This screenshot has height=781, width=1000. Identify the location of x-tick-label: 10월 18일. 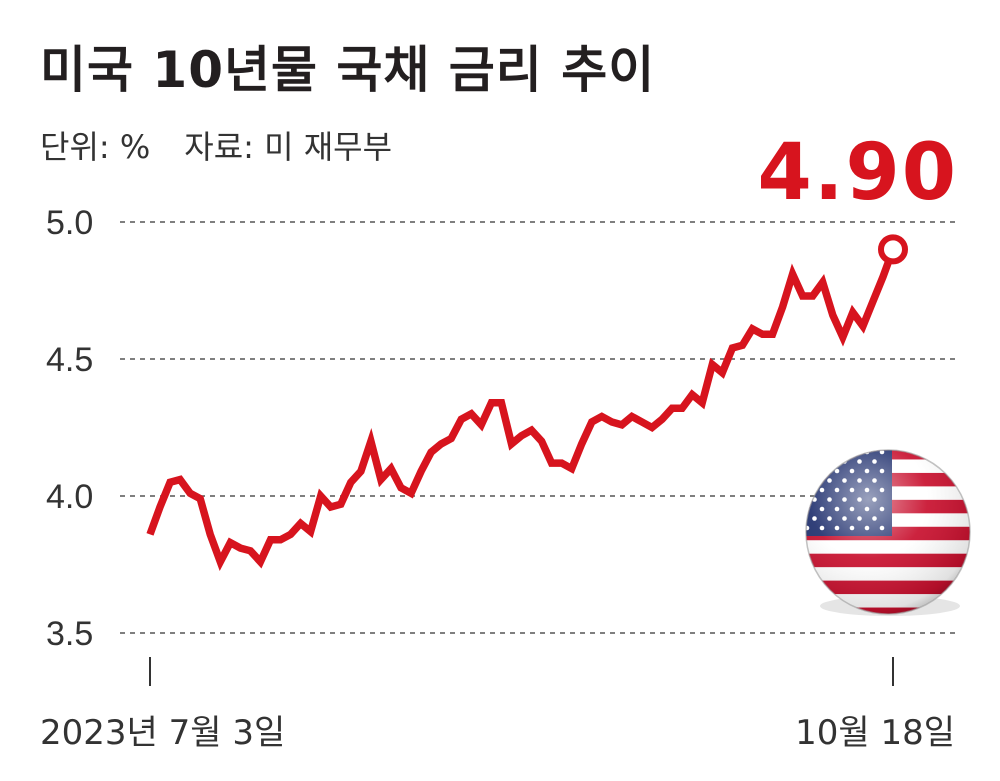
(875, 733).